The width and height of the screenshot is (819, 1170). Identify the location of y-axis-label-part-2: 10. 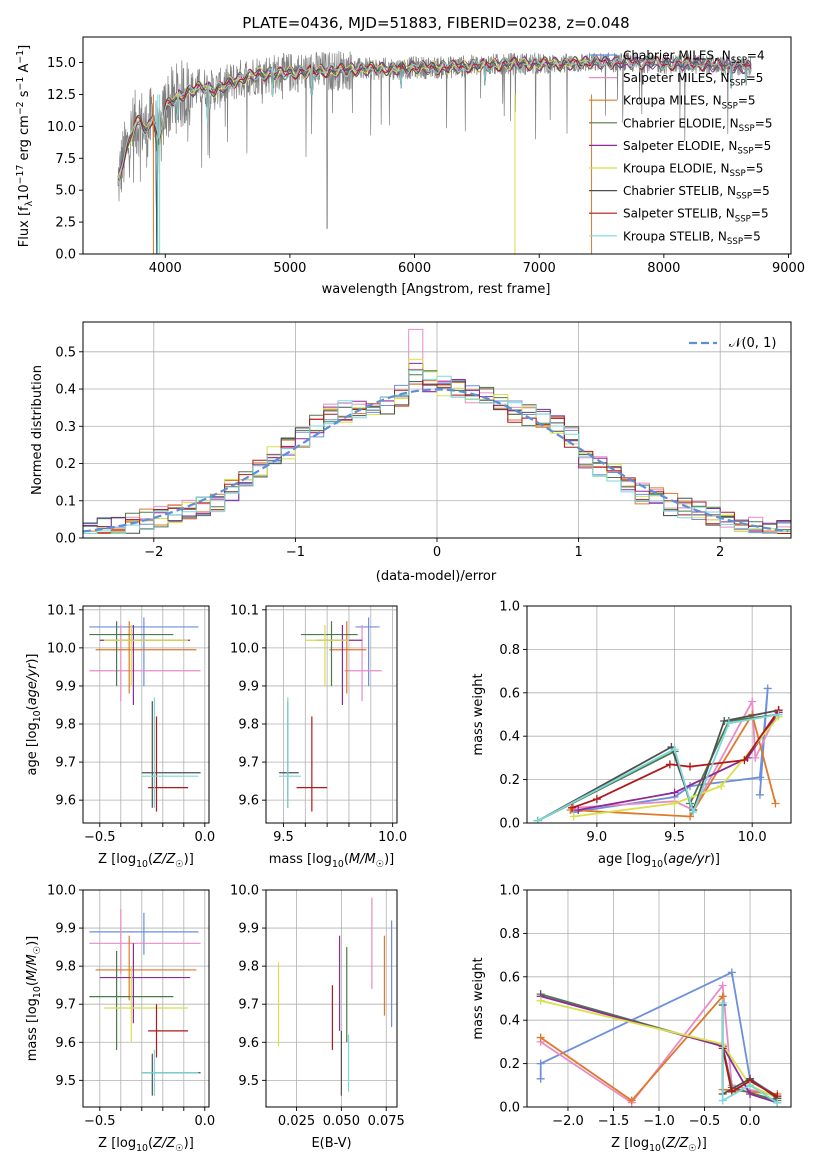
(24, 192).